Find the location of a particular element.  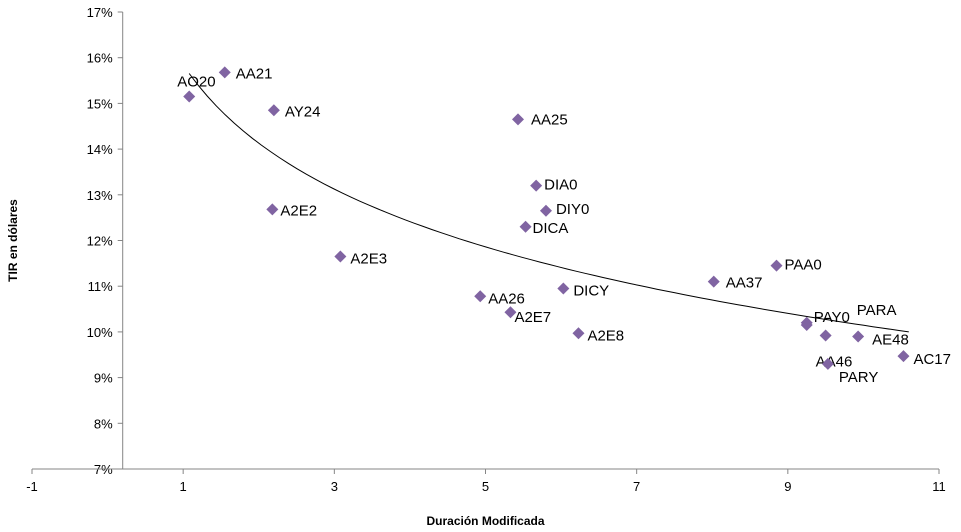

y-tick-label: 16% is located at coordinates (100, 58).